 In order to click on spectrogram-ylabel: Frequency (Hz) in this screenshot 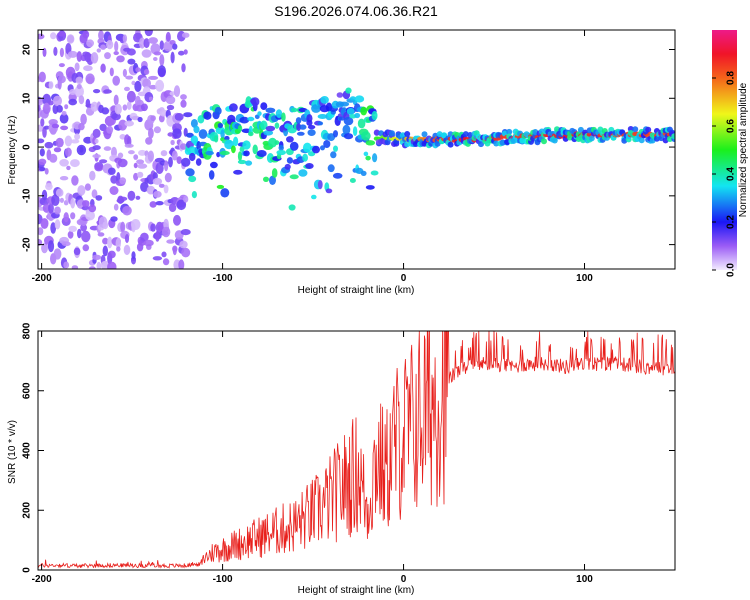, I will do `click(12, 150)`.